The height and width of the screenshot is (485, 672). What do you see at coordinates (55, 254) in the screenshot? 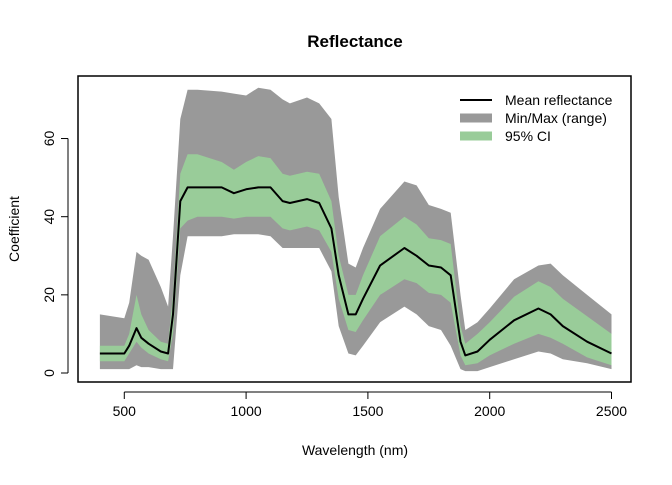
I see `y-axis: 0 20 40 60` at bounding box center [55, 254].